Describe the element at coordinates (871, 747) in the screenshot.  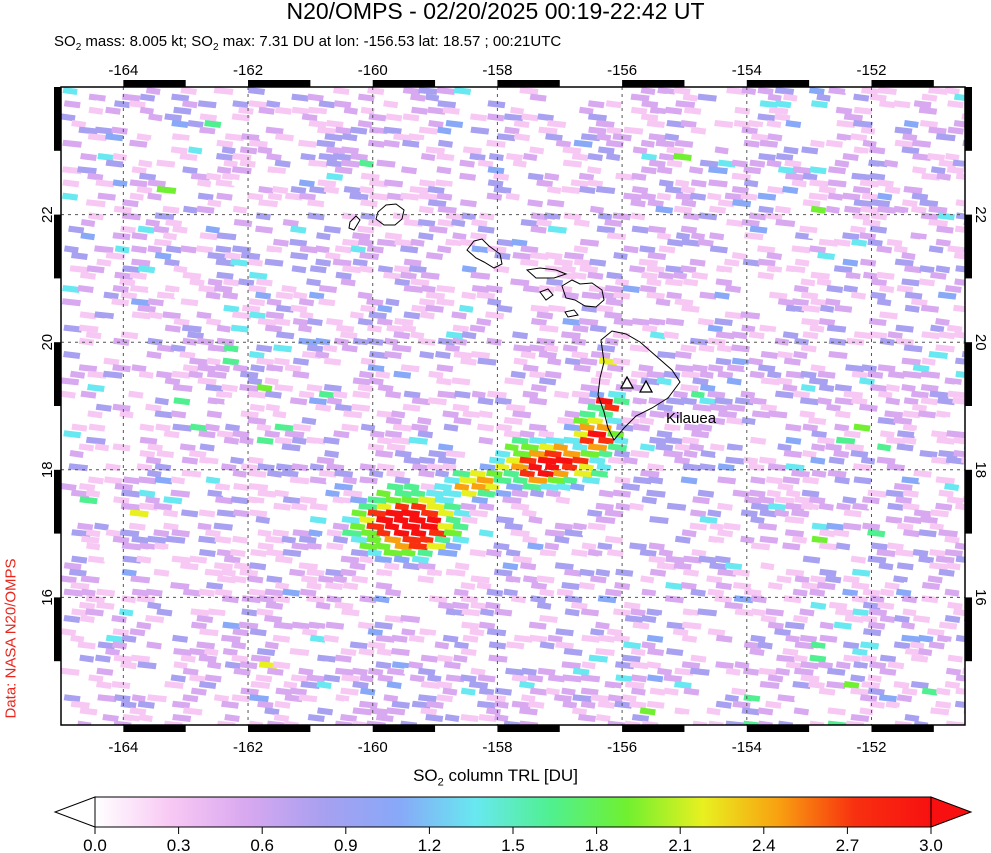
I see `lon-tick-label-bottom: -152` at that location.